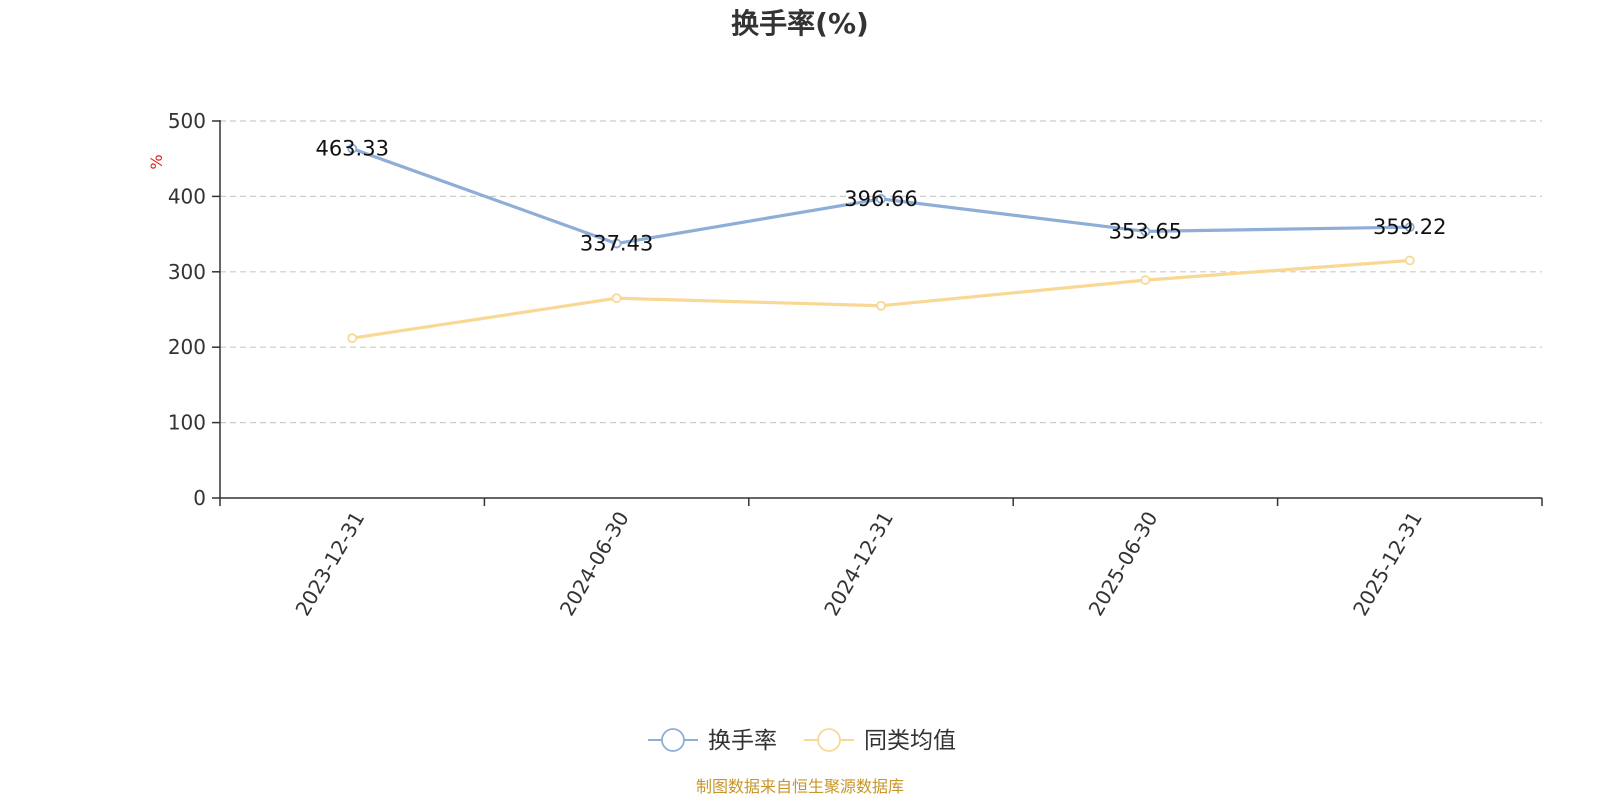  Describe the element at coordinates (1387, 563) in the screenshot. I see `x-tick-label: 2025-12-31` at that location.